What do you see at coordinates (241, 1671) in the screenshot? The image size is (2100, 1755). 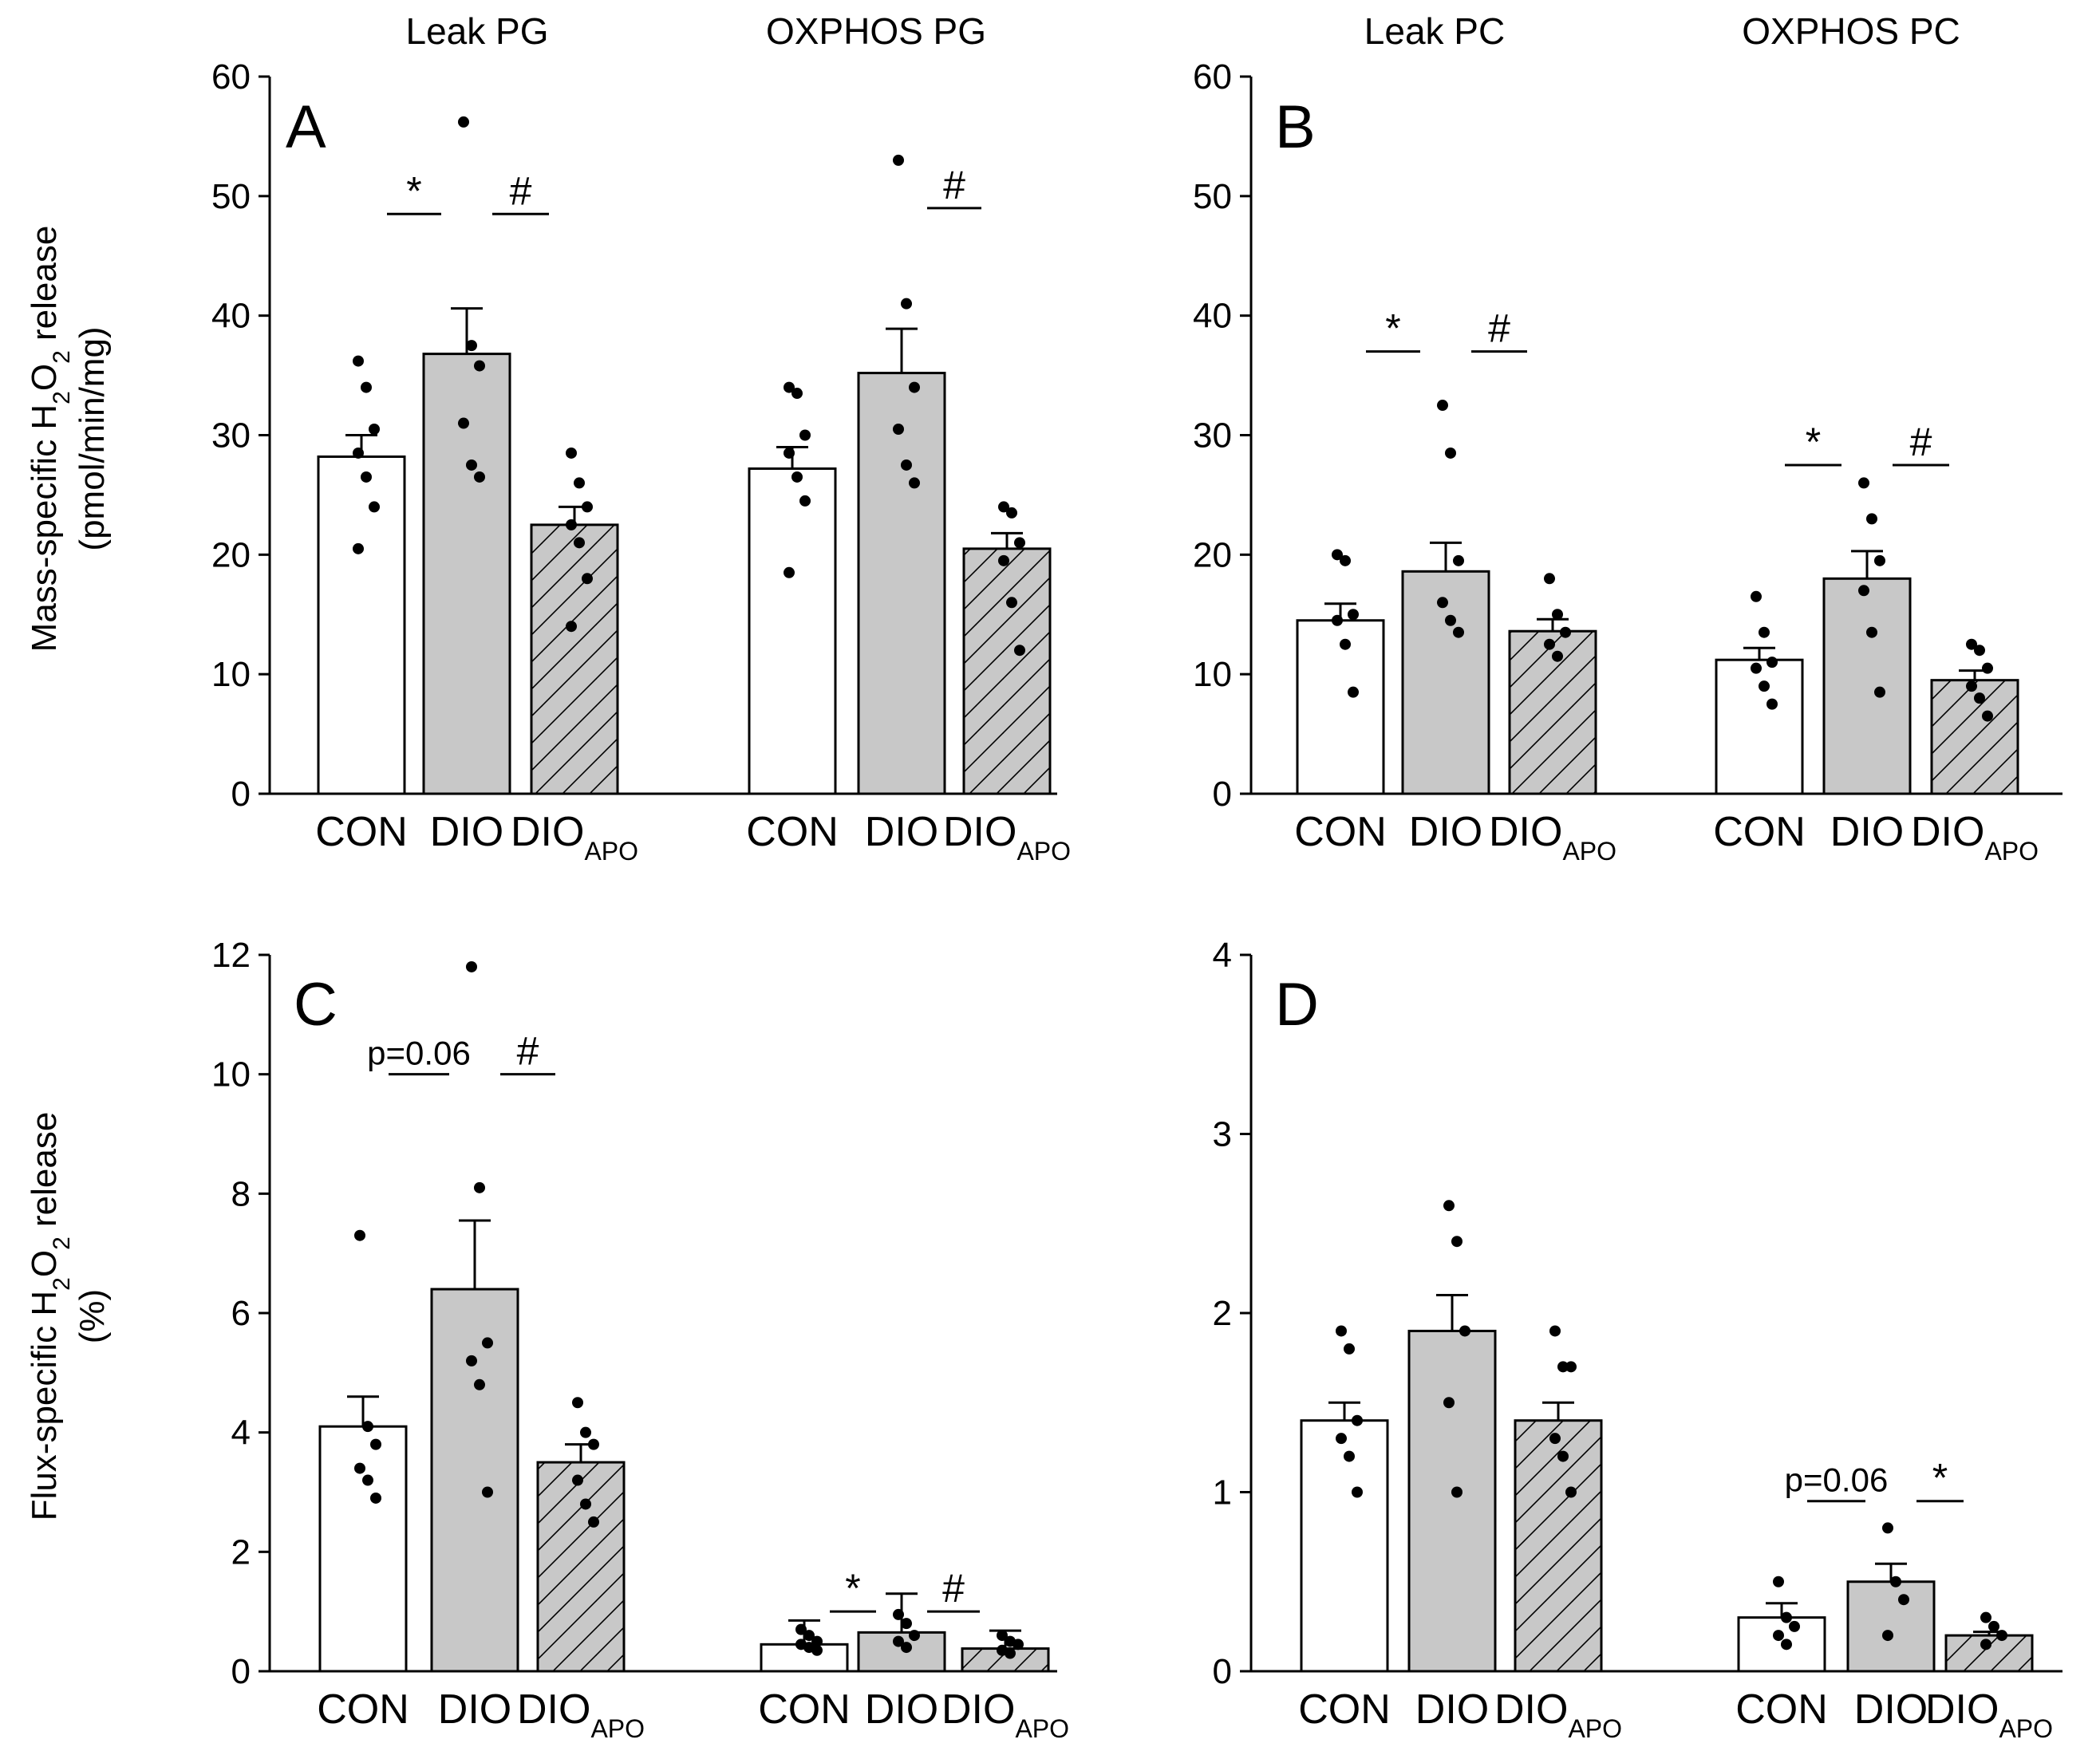 I see `y-tick-label: 0` at bounding box center [241, 1671].